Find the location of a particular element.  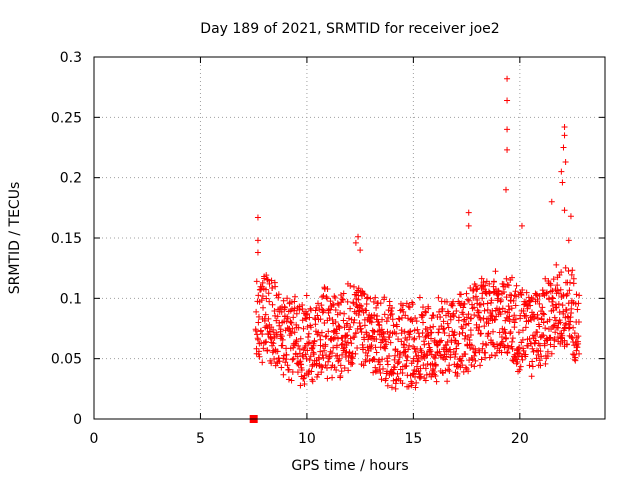

y-tick-label: 0.1 is located at coordinates (71, 299).